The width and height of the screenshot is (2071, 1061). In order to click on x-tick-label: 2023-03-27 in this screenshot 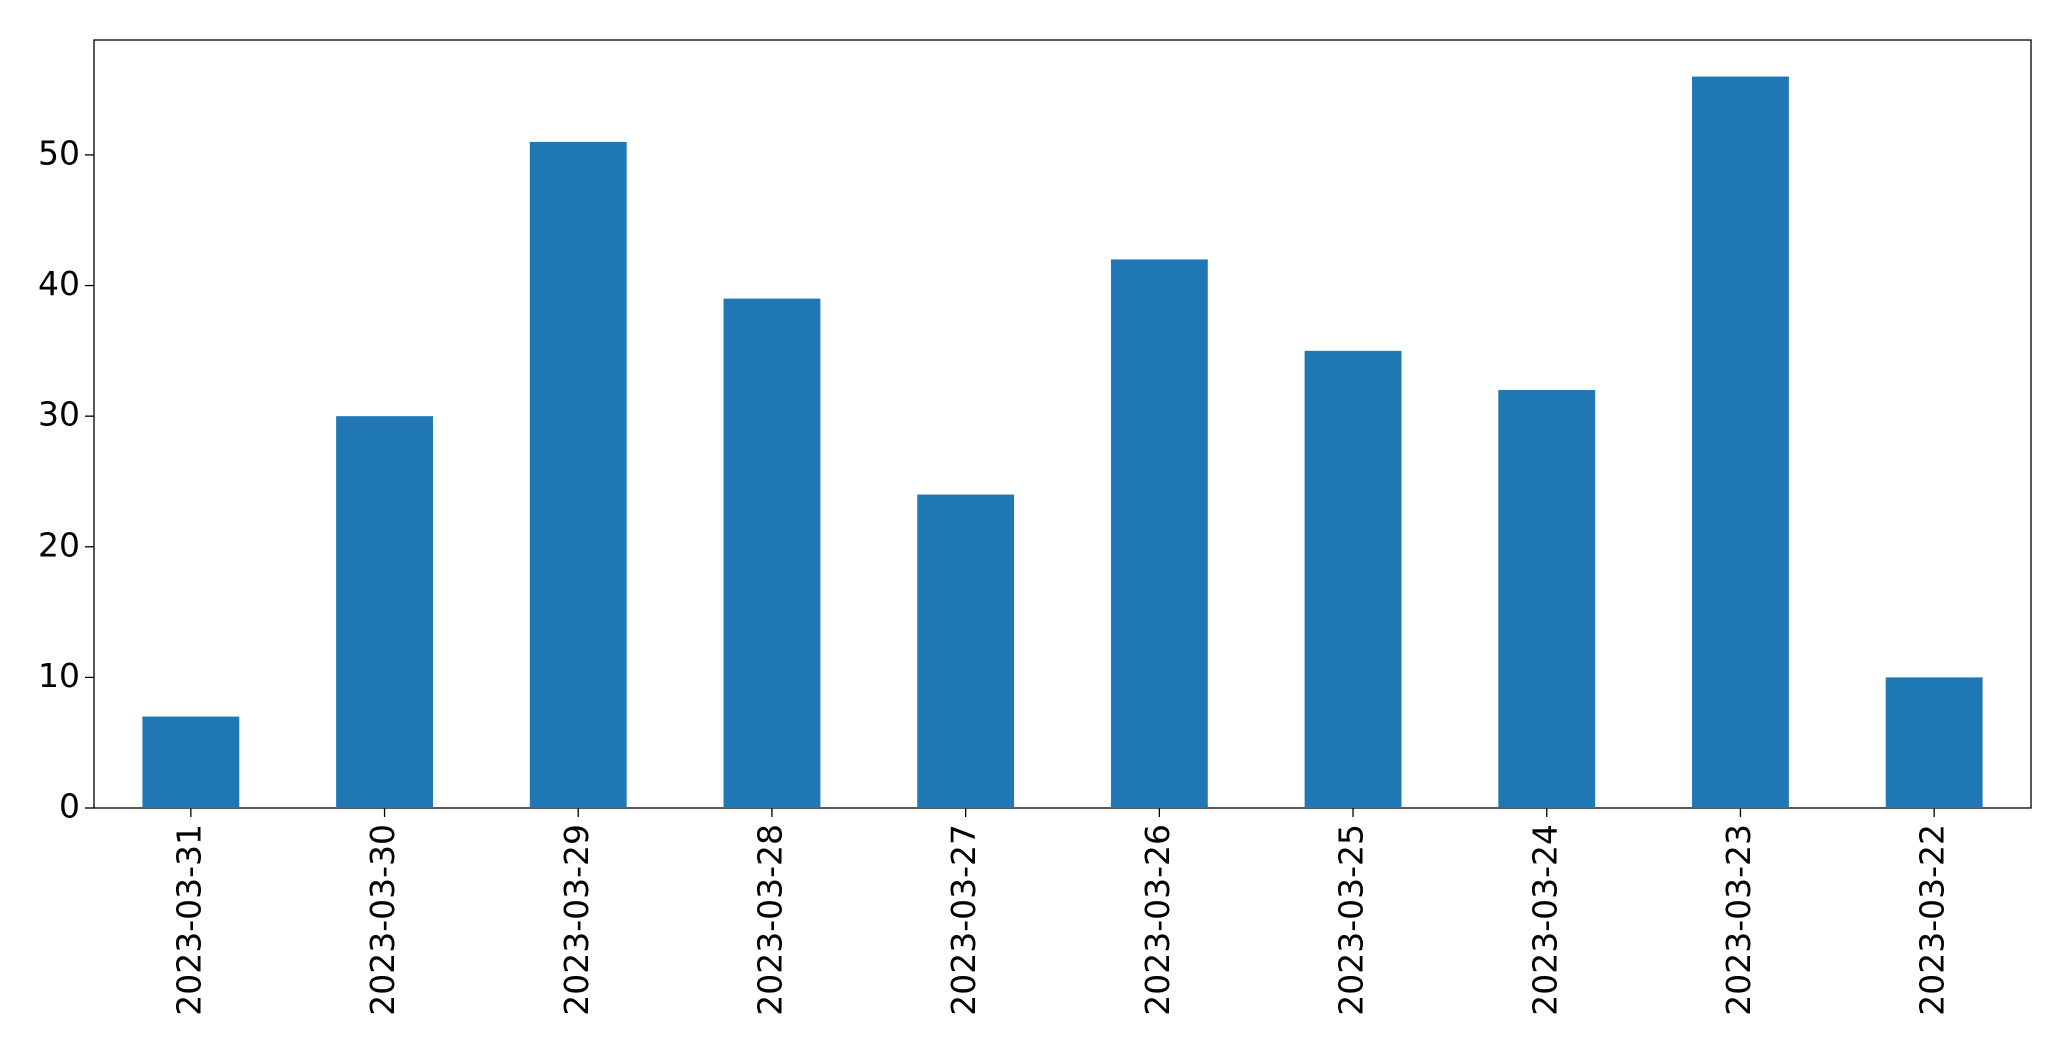, I will do `click(963, 920)`.